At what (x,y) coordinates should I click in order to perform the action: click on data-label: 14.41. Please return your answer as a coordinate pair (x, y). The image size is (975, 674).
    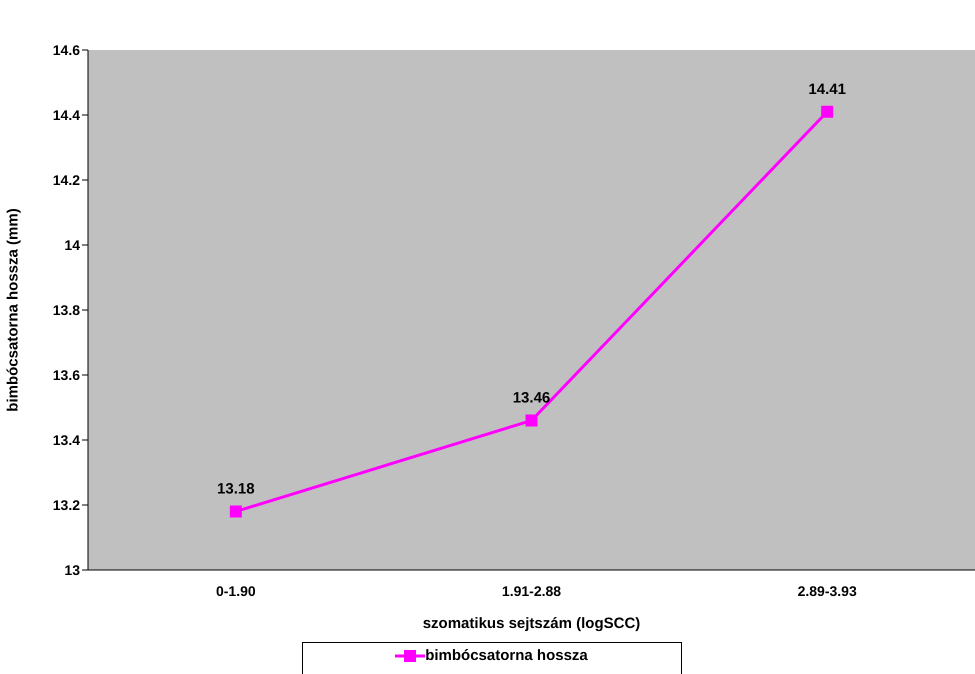
    Looking at the image, I should click on (827, 89).